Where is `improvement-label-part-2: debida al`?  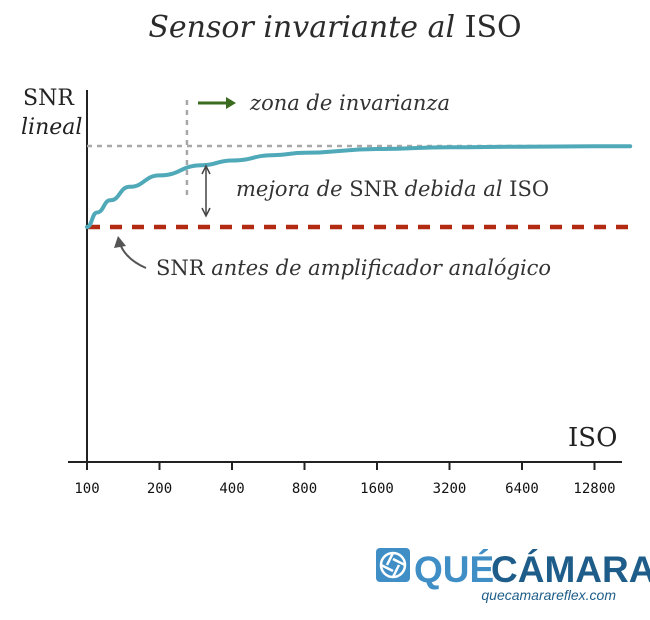
improvement-label-part-2: debida al is located at coordinates (454, 189).